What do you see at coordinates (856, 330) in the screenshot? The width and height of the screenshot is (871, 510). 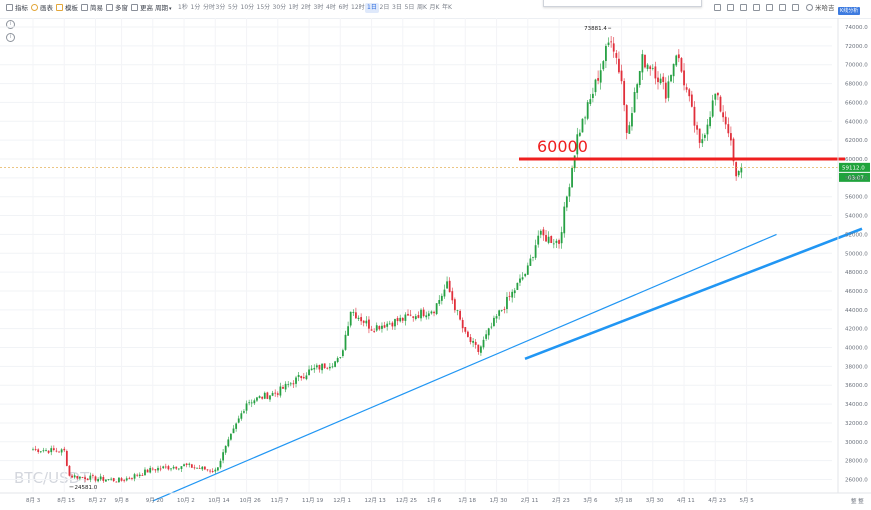 I see `y-tick-label: 42000.0` at bounding box center [856, 330].